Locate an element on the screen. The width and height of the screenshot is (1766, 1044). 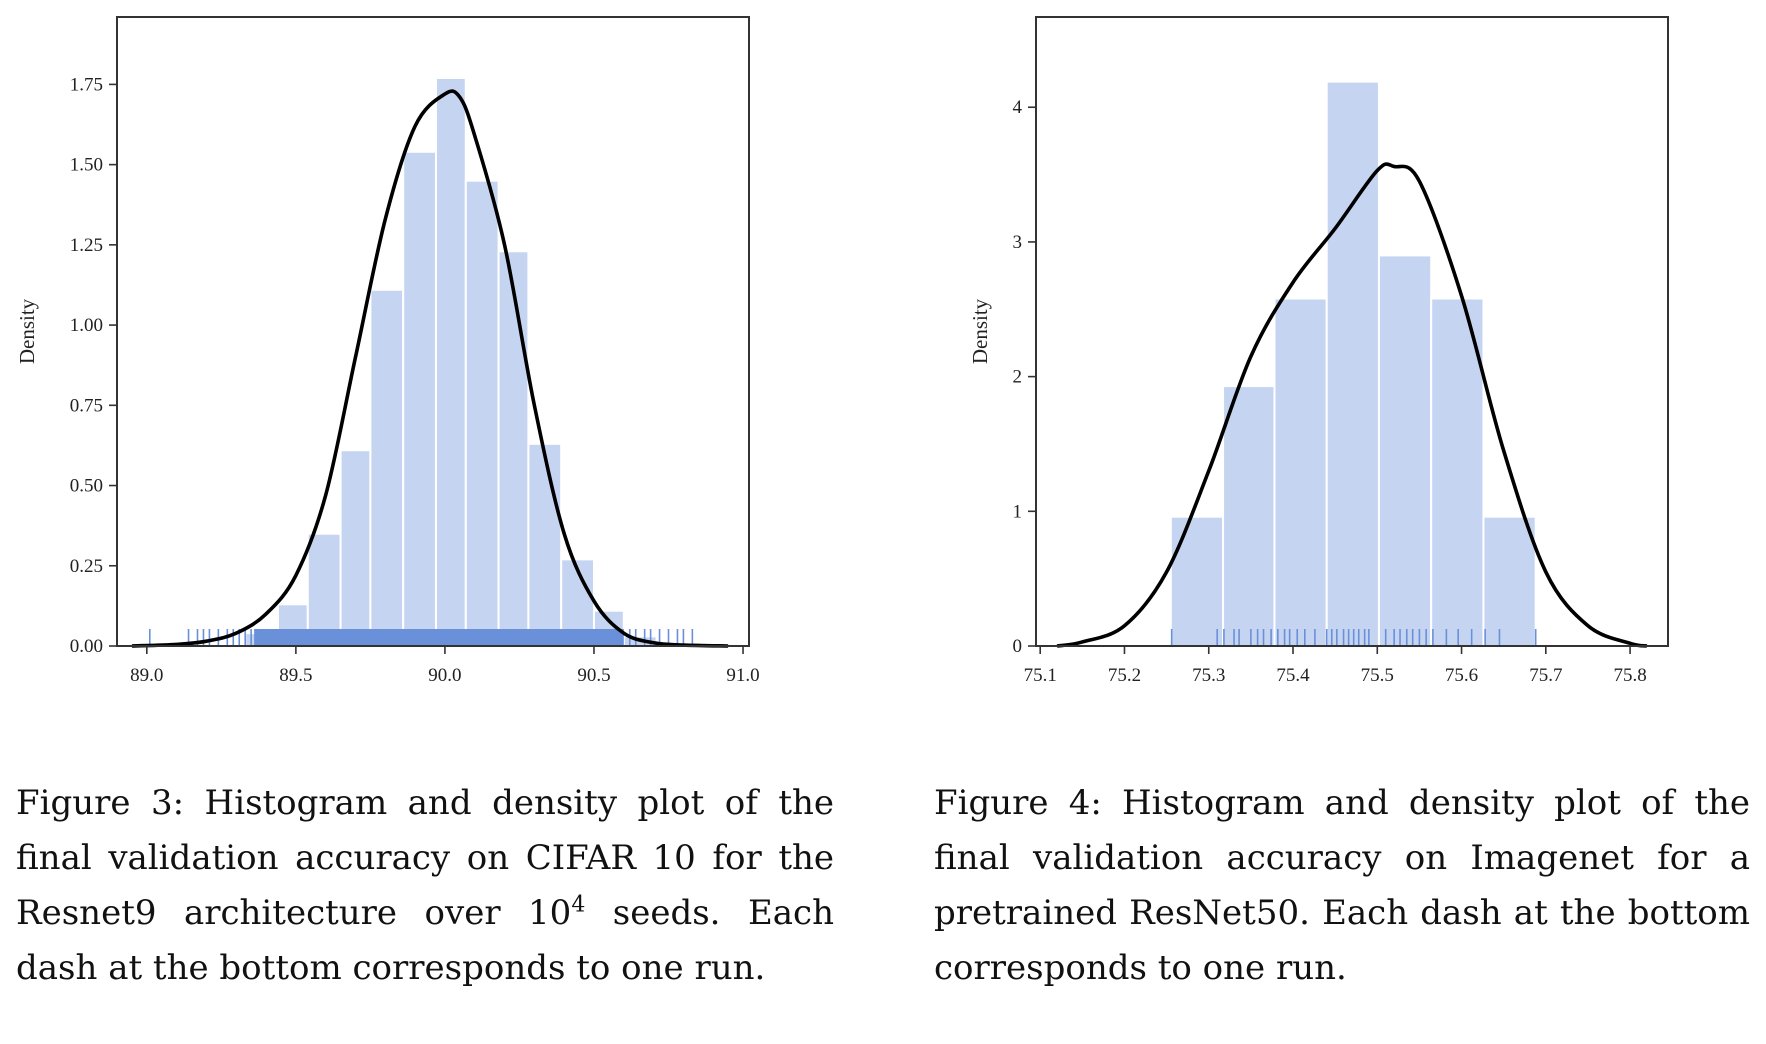
imagenet-y-tick-label: 2 is located at coordinates (1018, 377).